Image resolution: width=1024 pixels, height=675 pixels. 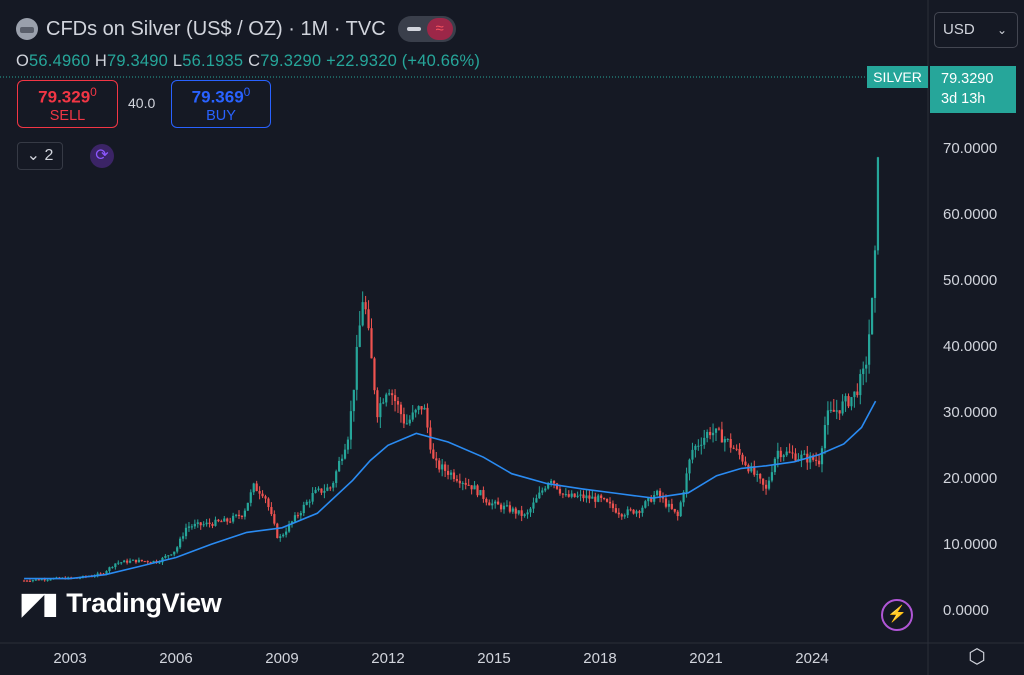 I want to click on buy-price-pip: 0, so click(x=247, y=92).